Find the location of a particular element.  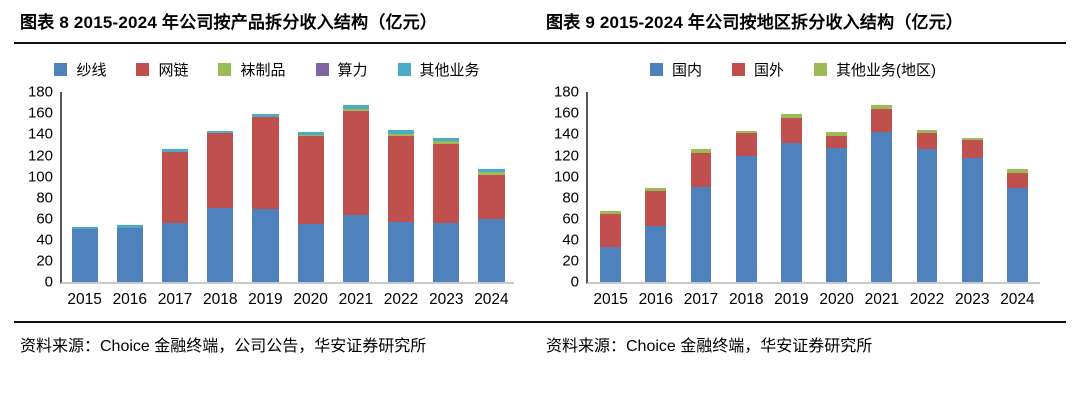

stacked-bar-2017 is located at coordinates (175, 215).